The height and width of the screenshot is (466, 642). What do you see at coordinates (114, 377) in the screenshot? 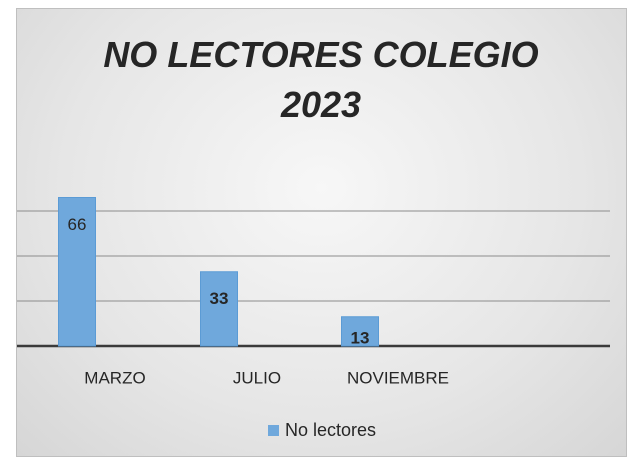
I see `x-tick-label: MARZO` at bounding box center [114, 377].